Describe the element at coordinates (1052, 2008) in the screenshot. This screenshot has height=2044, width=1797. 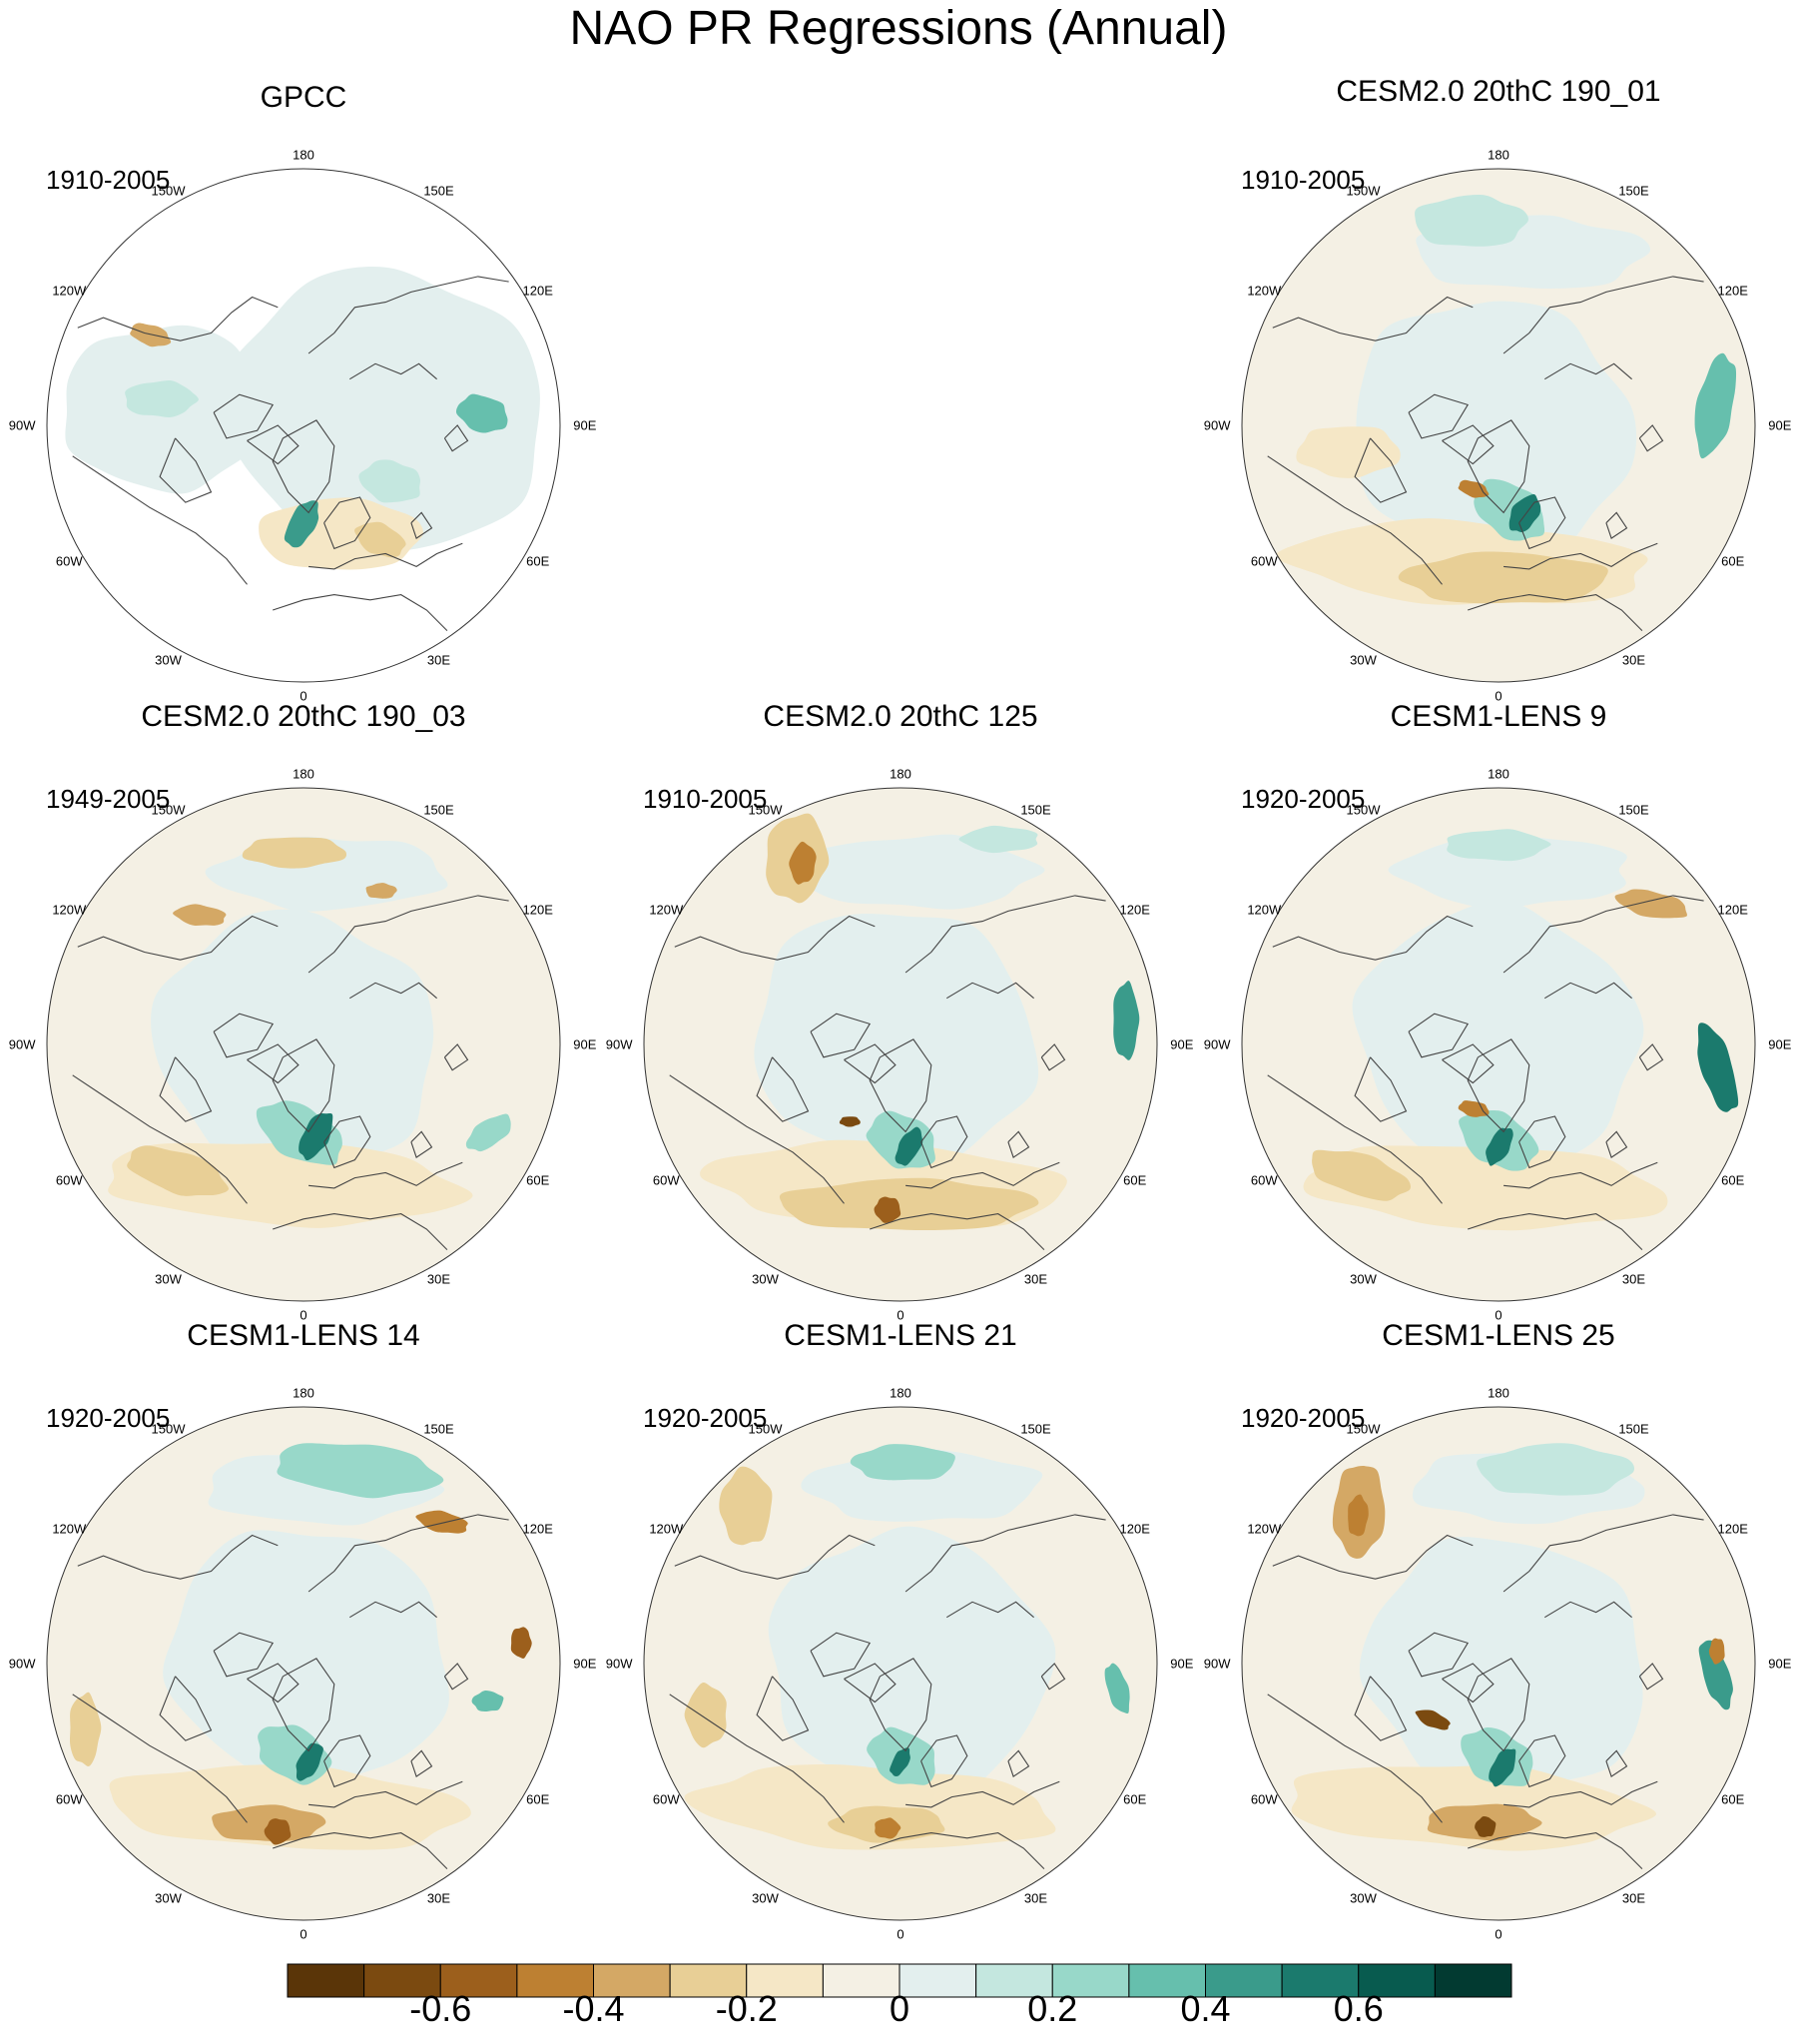
I see `colorbar-tick-label: 0.2` at that location.